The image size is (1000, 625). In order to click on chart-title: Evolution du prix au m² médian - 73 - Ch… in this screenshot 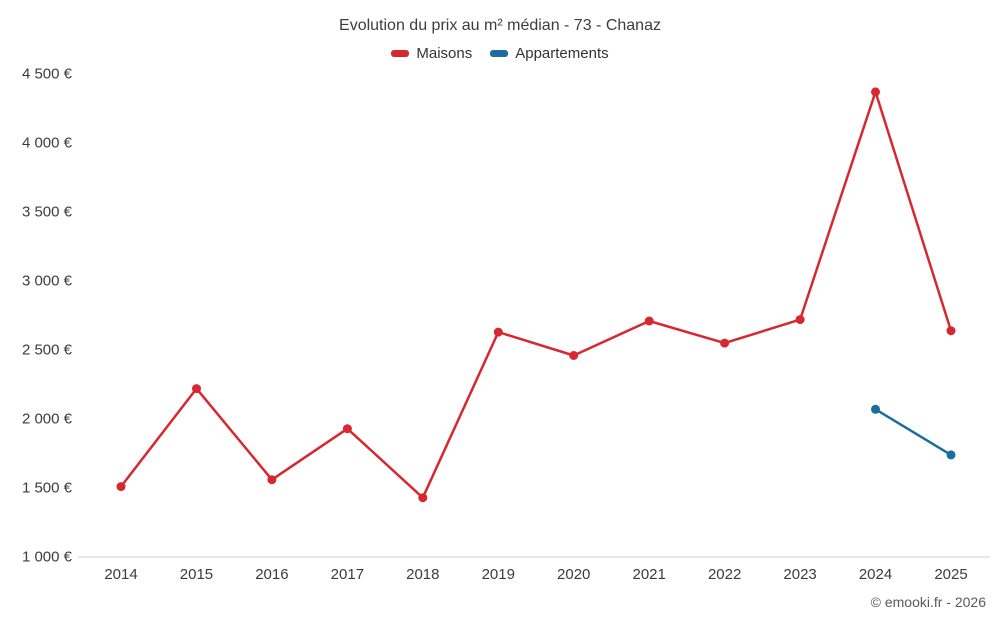, I will do `click(500, 25)`.